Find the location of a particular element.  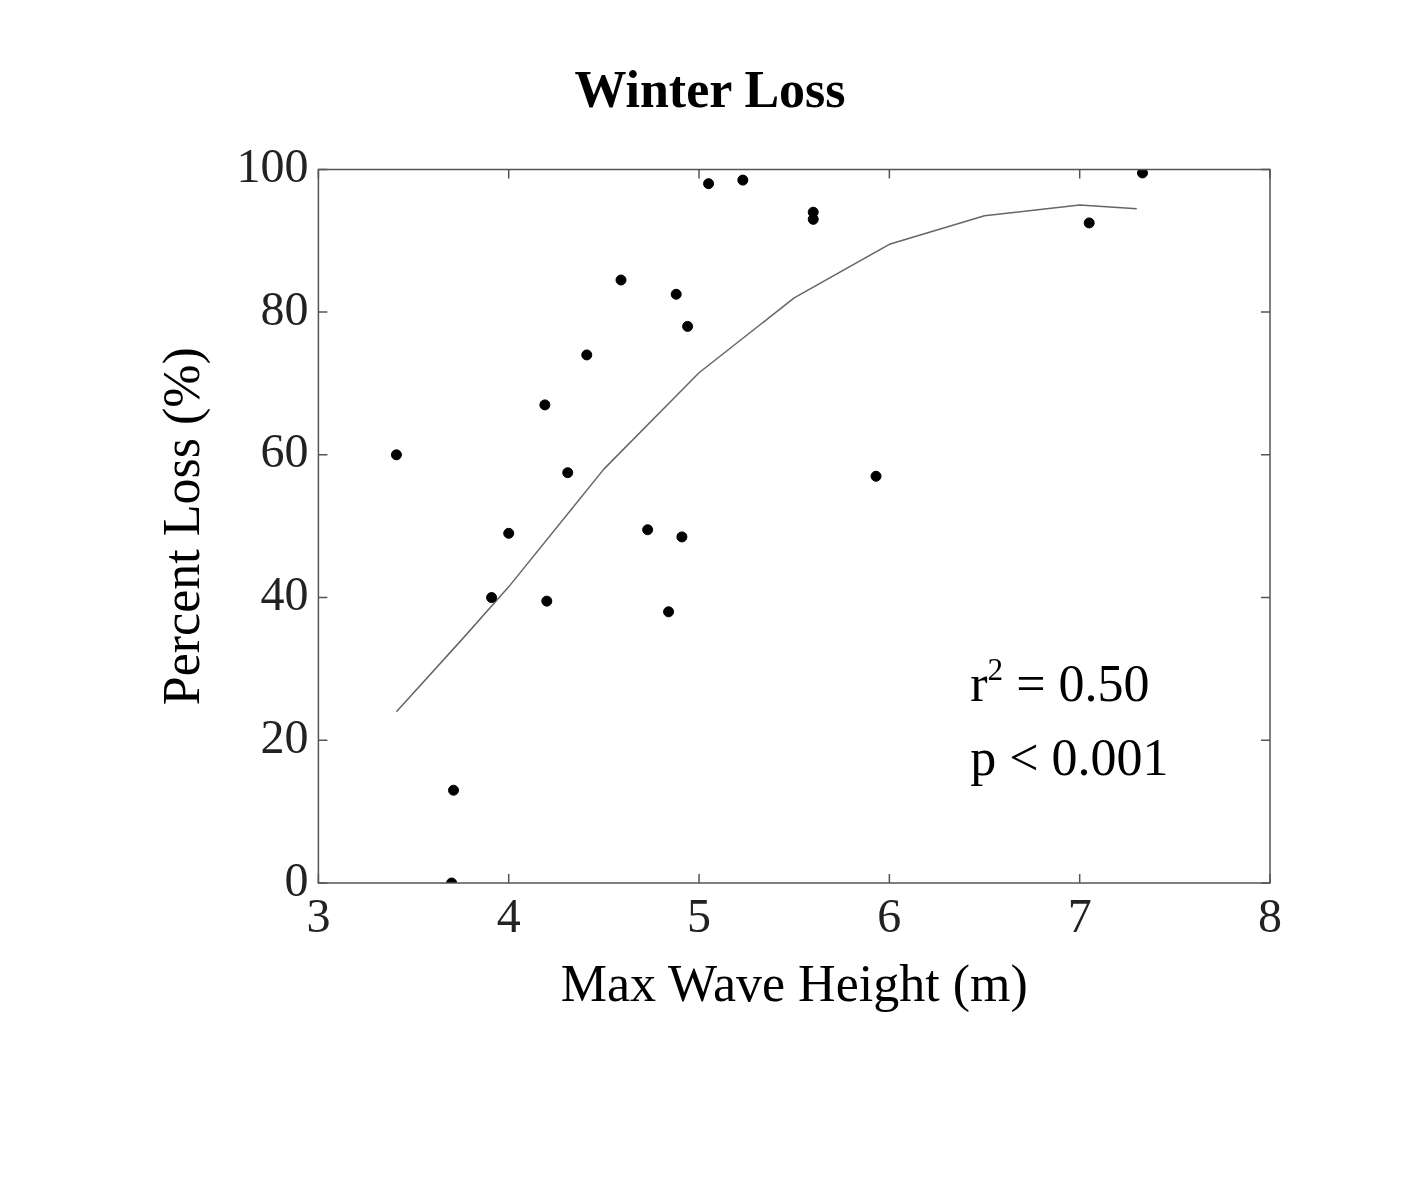

x-tick-label: 7 is located at coordinates (1079, 916).